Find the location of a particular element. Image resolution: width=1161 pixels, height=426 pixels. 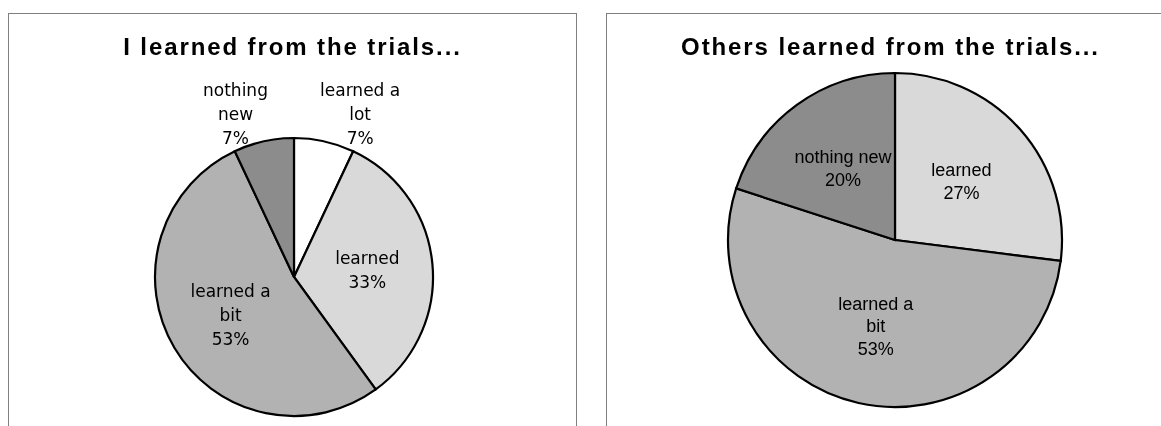

data-label: 33% is located at coordinates (367, 282).